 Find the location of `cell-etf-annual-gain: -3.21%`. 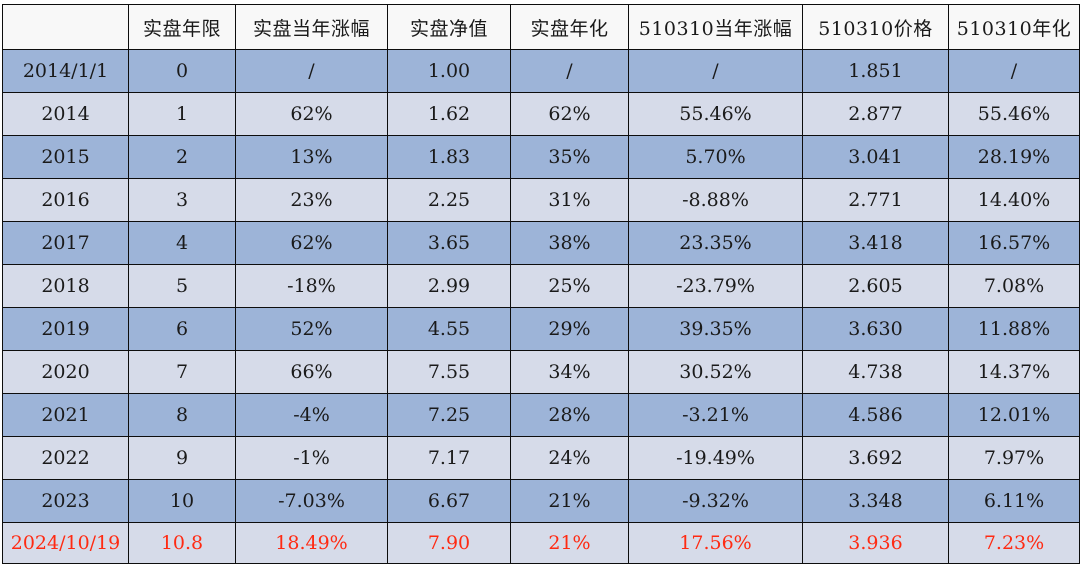

cell-etf-annual-gain: -3.21% is located at coordinates (715, 415).